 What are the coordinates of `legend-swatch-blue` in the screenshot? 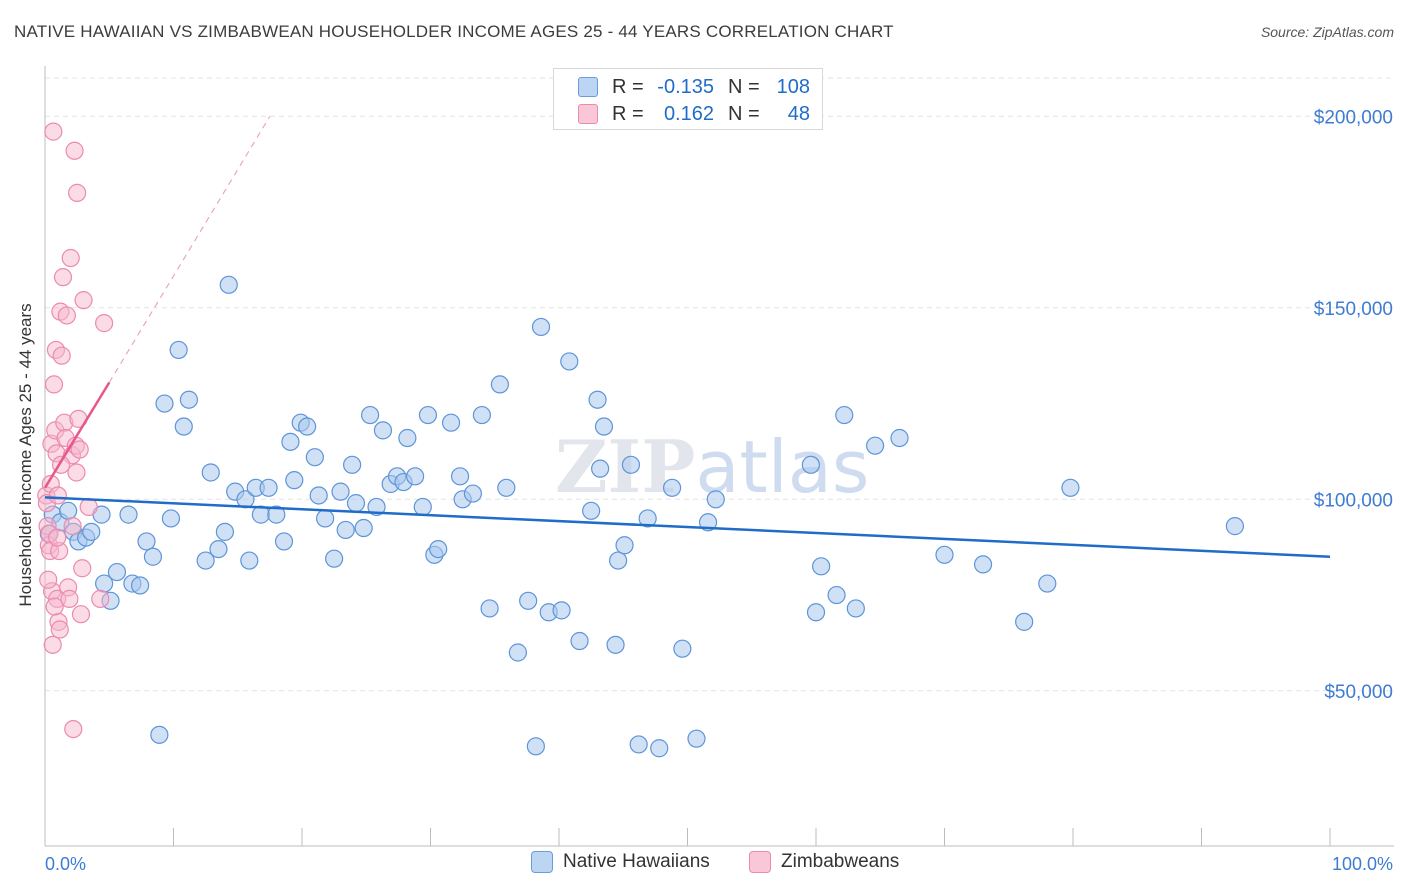 It's located at (542, 862).